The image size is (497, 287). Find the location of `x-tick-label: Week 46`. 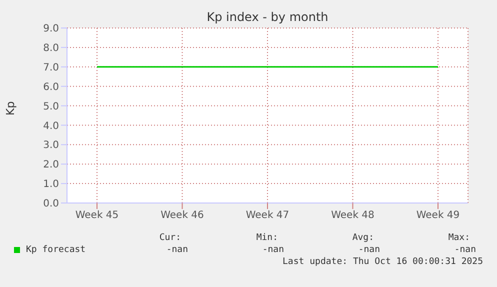

x-tick-label: Week 46 is located at coordinates (182, 216).